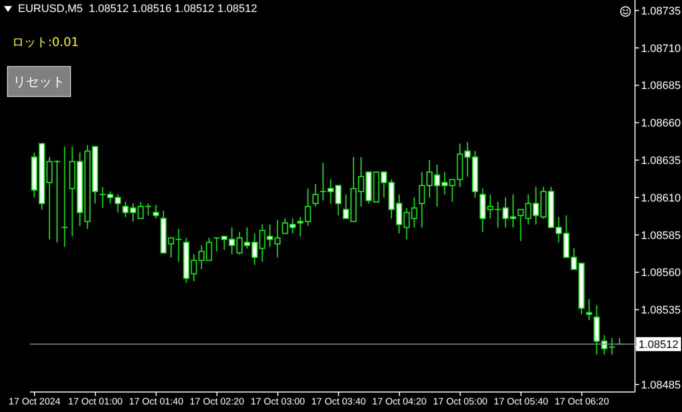 The image size is (682, 412). What do you see at coordinates (277, 402) in the screenshot?
I see `x-tick-label: 17 Oct 03:00` at bounding box center [277, 402].